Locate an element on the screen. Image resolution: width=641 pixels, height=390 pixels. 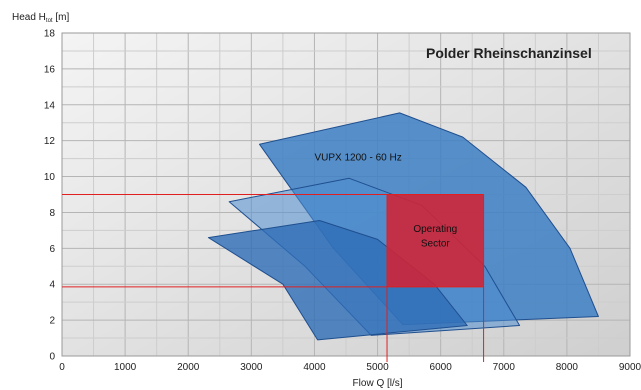
pump-curve-area is located at coordinates (337, 280).